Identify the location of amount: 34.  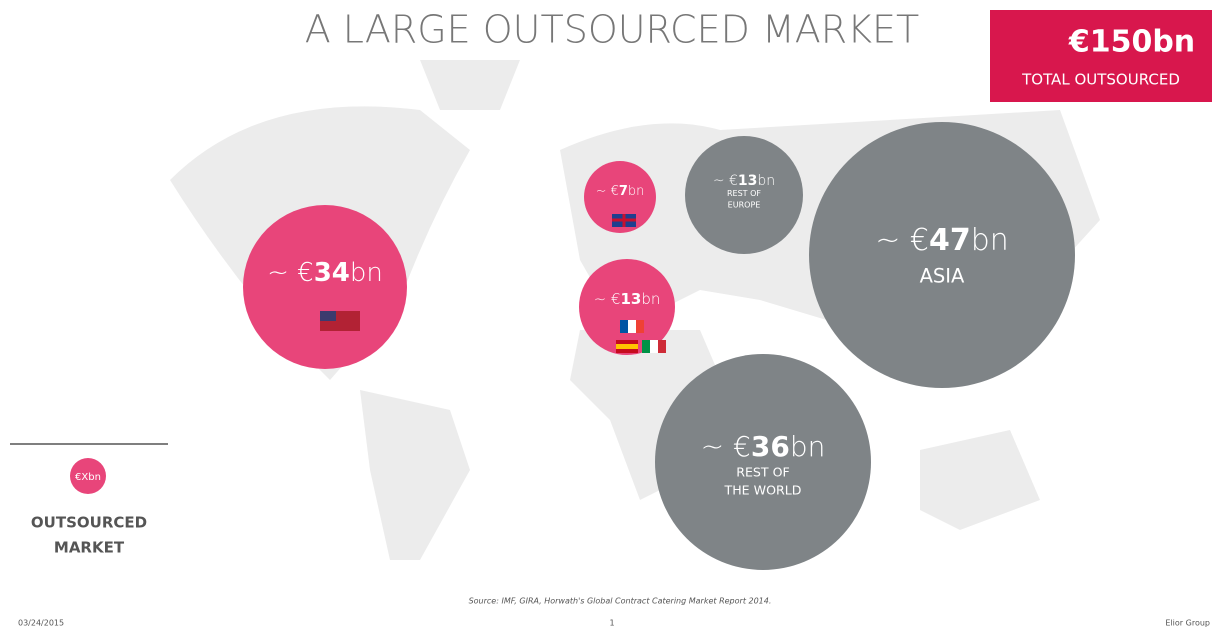
(332, 273).